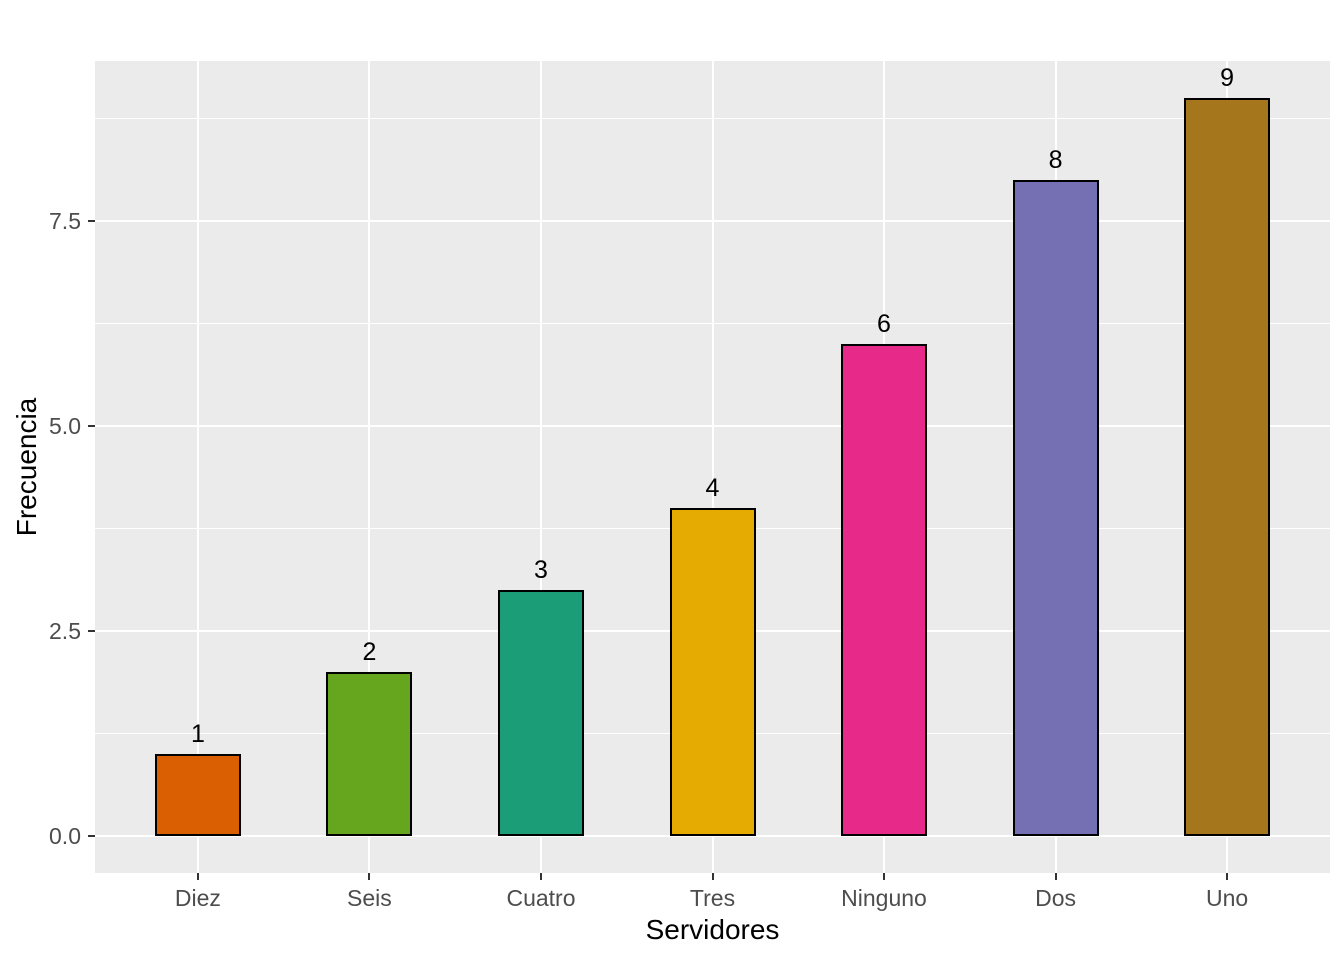 This screenshot has height=960, width=1344. Describe the element at coordinates (1056, 898) in the screenshot. I see `x-tick-label: Dos` at that location.